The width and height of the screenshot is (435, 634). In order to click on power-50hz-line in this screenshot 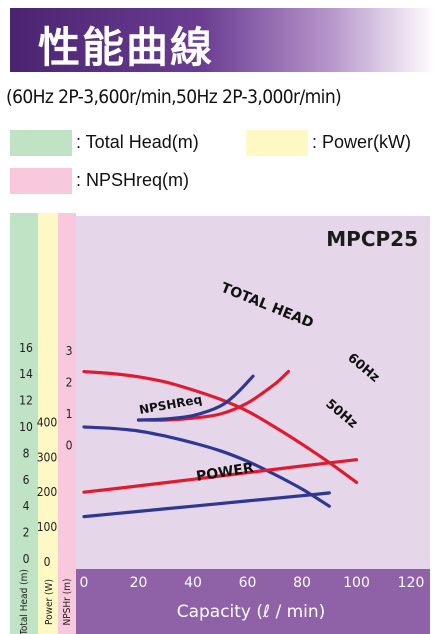, I will do `click(206, 505)`.